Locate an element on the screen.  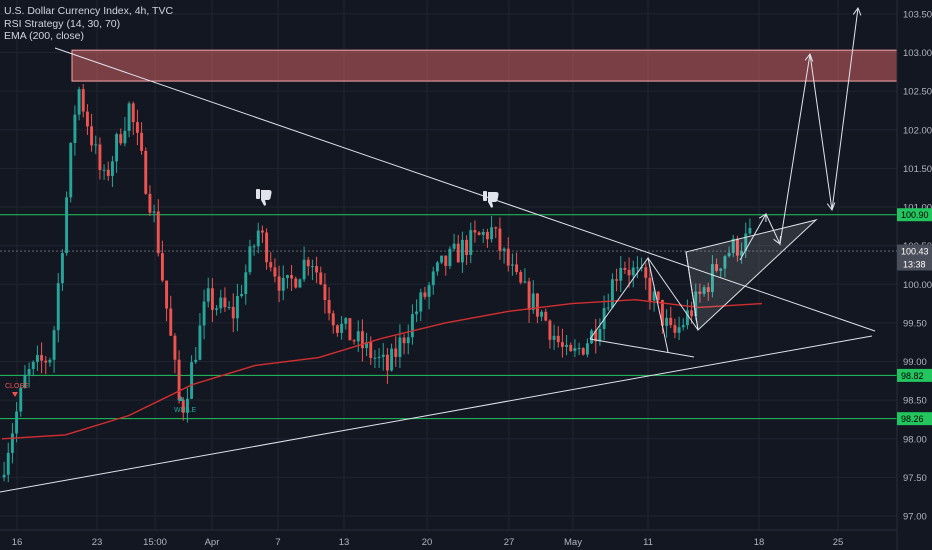
y-tick-label: 103.50 is located at coordinates (917, 14).